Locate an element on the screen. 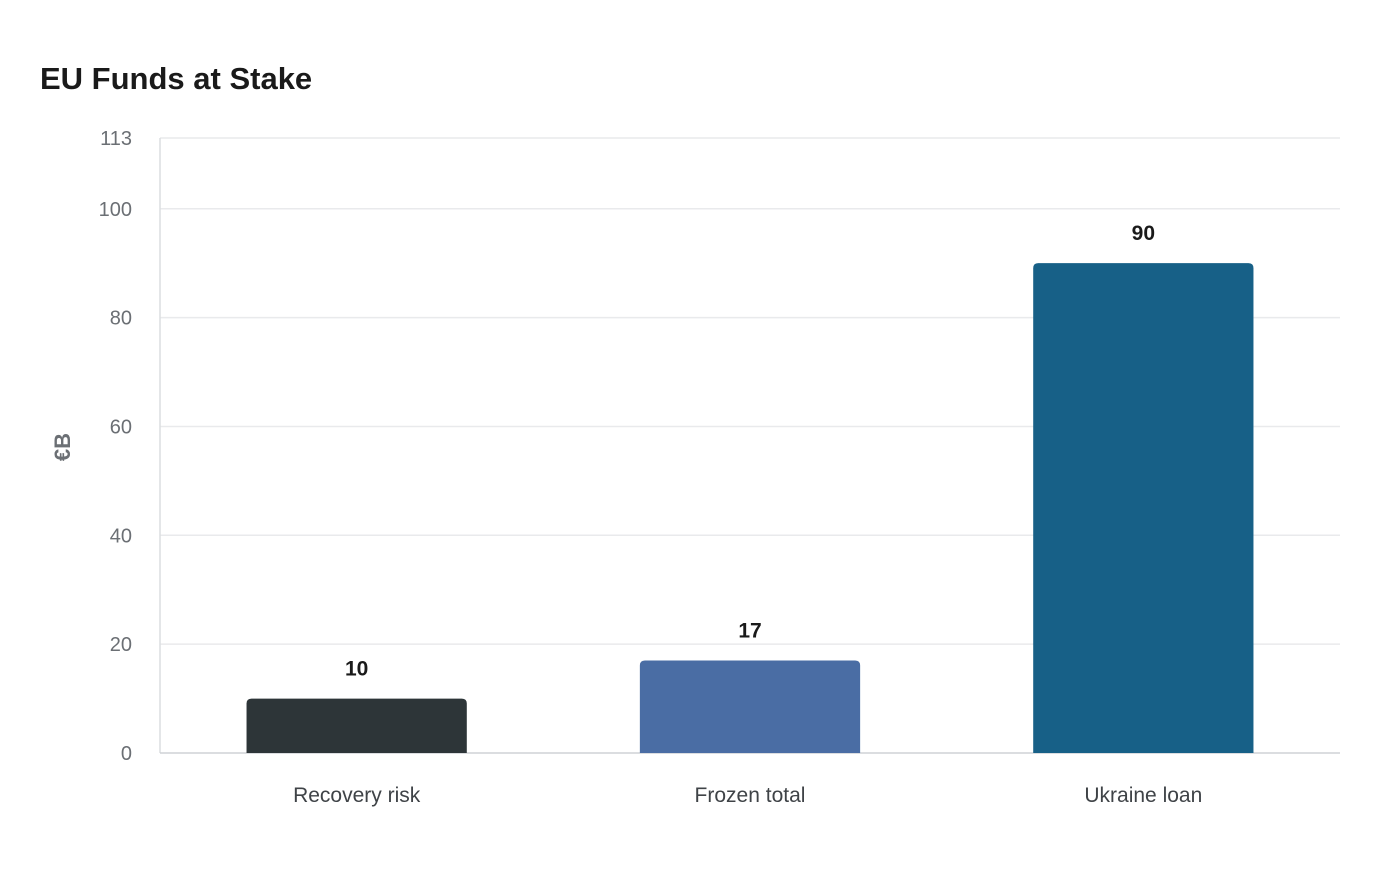 This screenshot has width=1400, height=880. y-tick-label: 40 is located at coordinates (121, 536).